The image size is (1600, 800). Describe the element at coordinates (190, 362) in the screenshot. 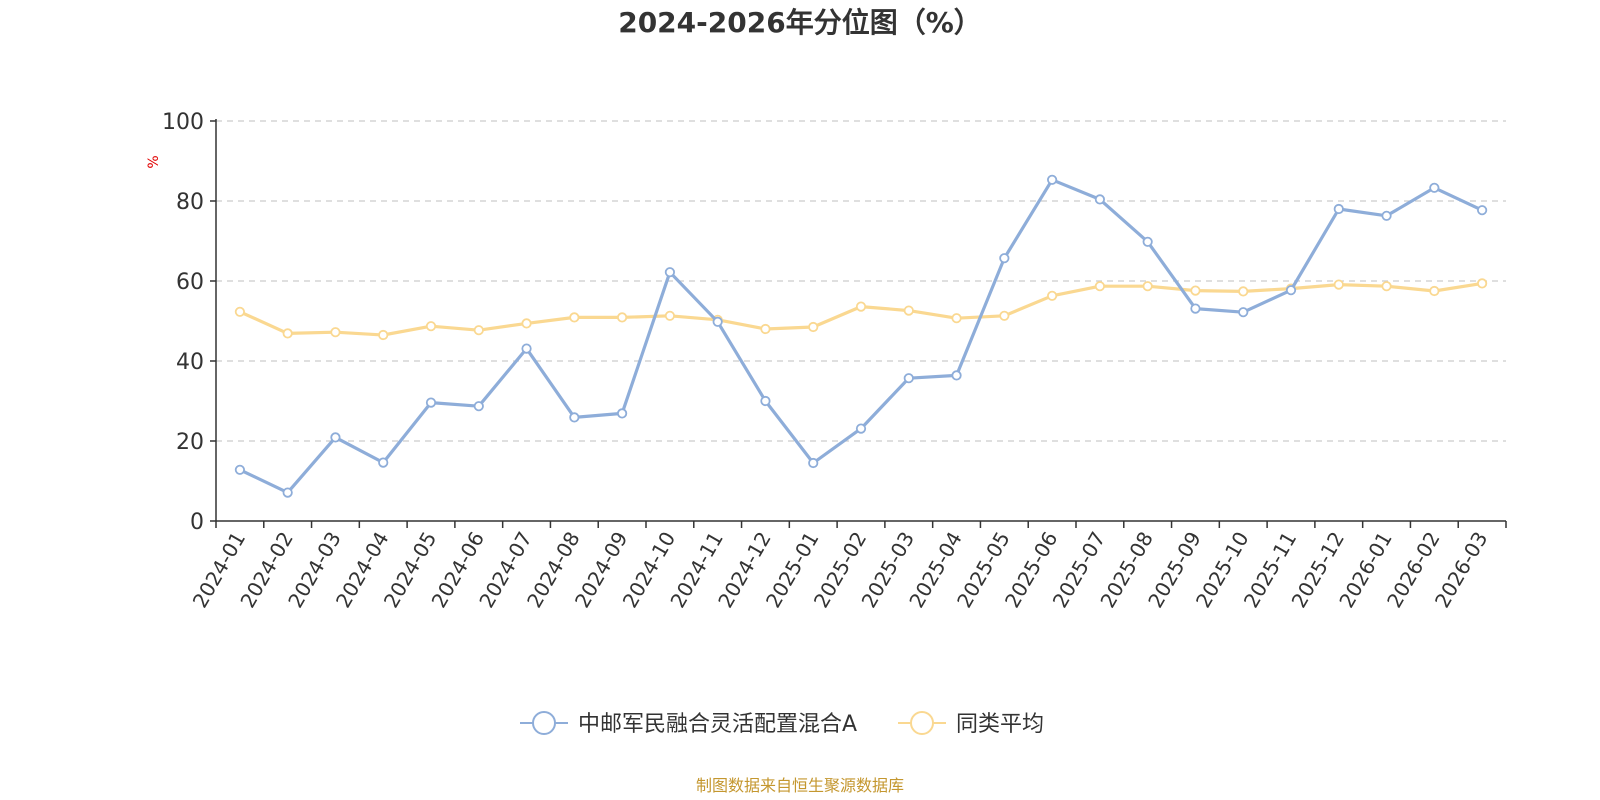

I see `y-tick-label: 40` at that location.